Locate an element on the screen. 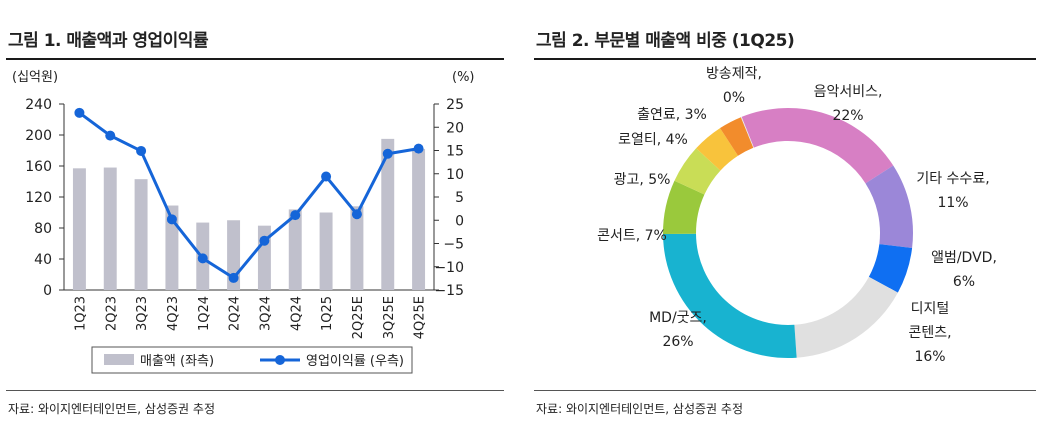 This screenshot has width=1042, height=448. x-tick-label: 4Q25E is located at coordinates (420, 317).